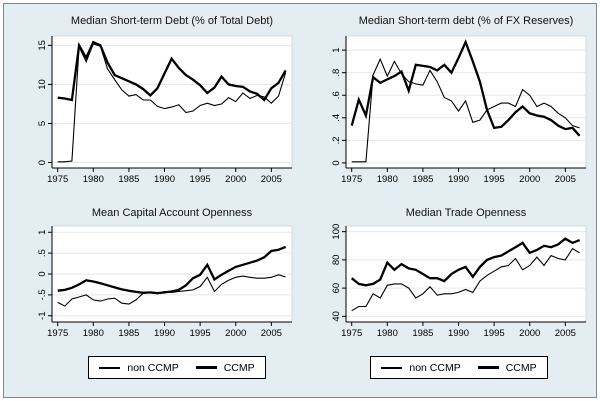 This screenshot has height=401, width=600. I want to click on y-tick-label: 100, so click(336, 232).